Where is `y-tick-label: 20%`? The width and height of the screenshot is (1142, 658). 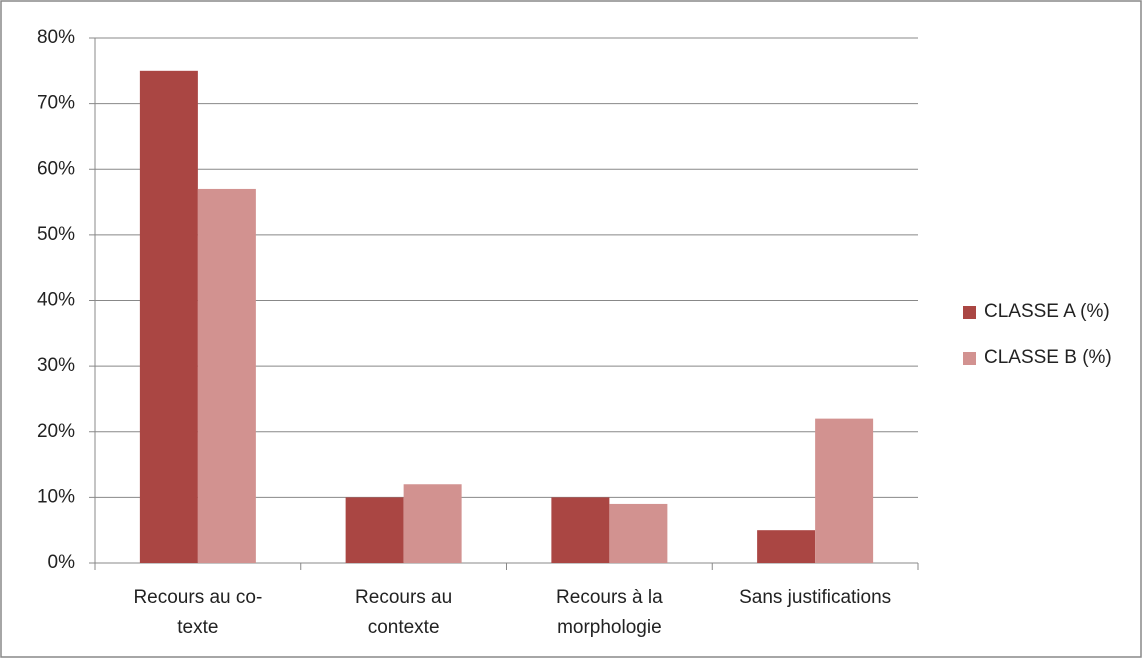 y-tick-label: 20% is located at coordinates (56, 431).